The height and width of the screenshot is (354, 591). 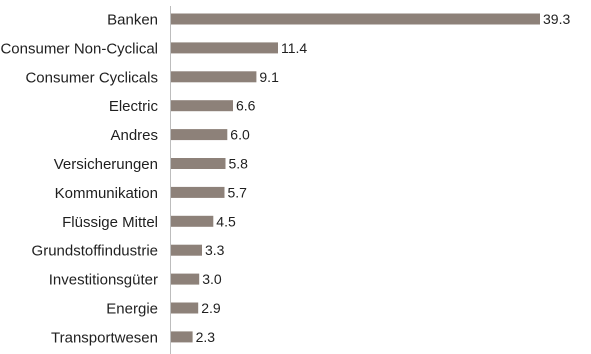 What do you see at coordinates (239, 164) in the screenshot?
I see `value-label-5: 5.8` at bounding box center [239, 164].